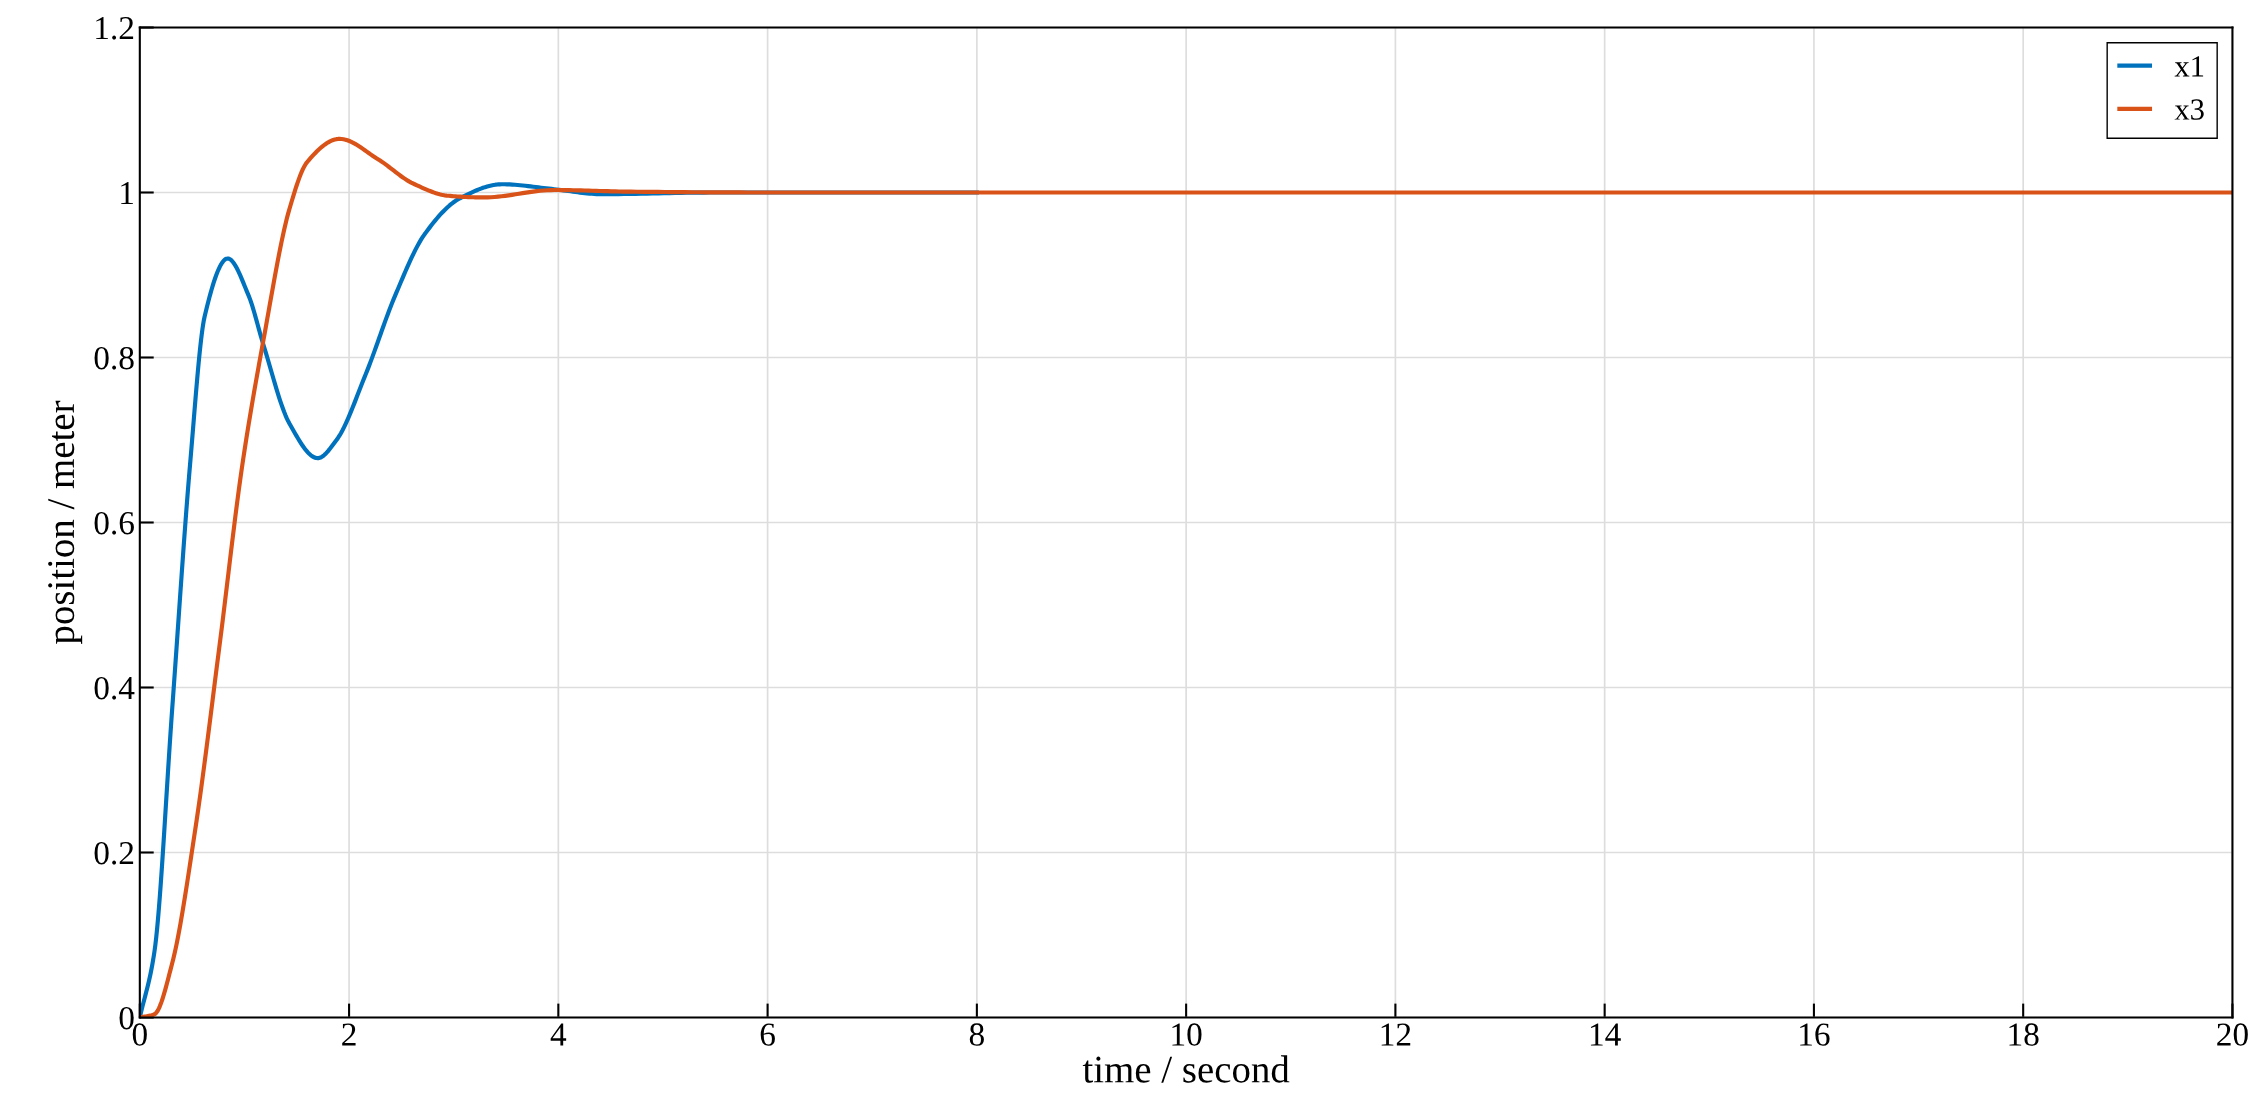 This screenshot has height=1100, width=2255. Describe the element at coordinates (1605, 1034) in the screenshot. I see `x-tick-label: 14` at that location.